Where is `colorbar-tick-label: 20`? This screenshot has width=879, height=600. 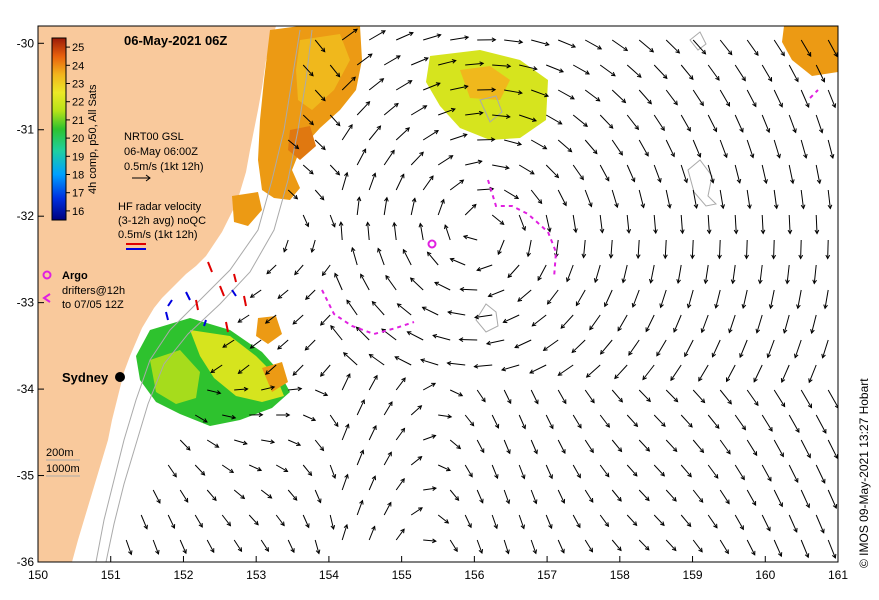 colorbar-tick-label: 20 is located at coordinates (78, 139).